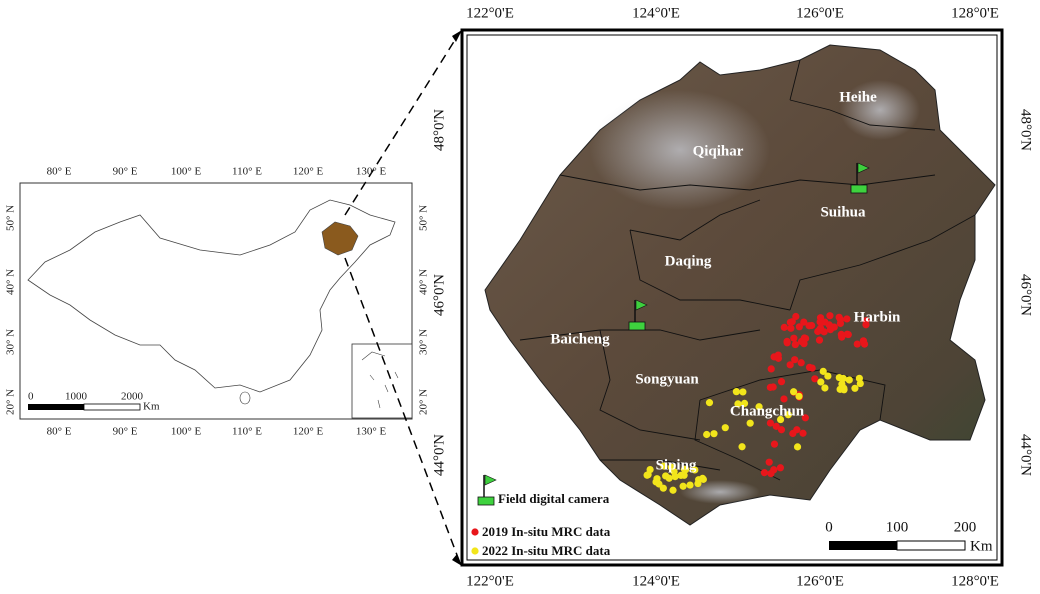  What do you see at coordinates (340, 238) in the screenshot?
I see `study-area-highlight` at bounding box center [340, 238].